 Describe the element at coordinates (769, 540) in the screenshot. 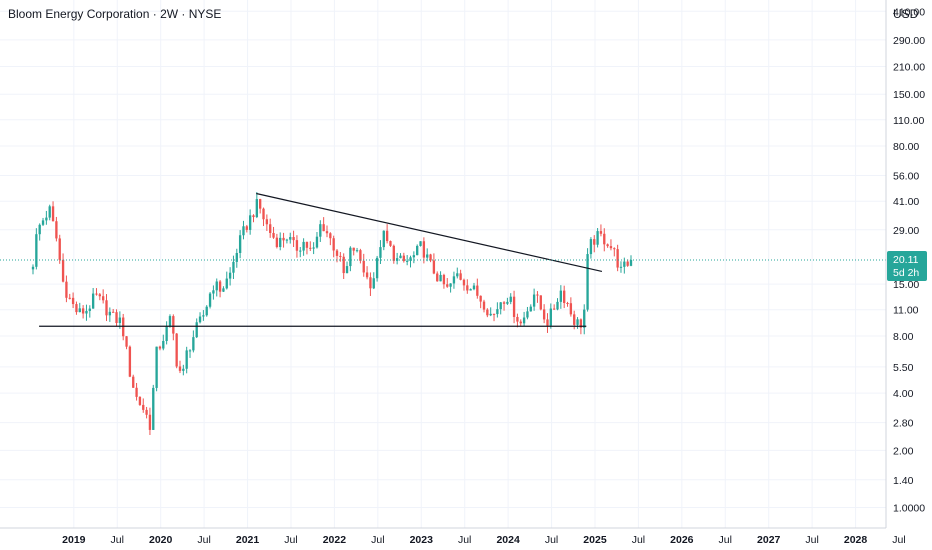

I see `time-tick-label: 2027` at that location.